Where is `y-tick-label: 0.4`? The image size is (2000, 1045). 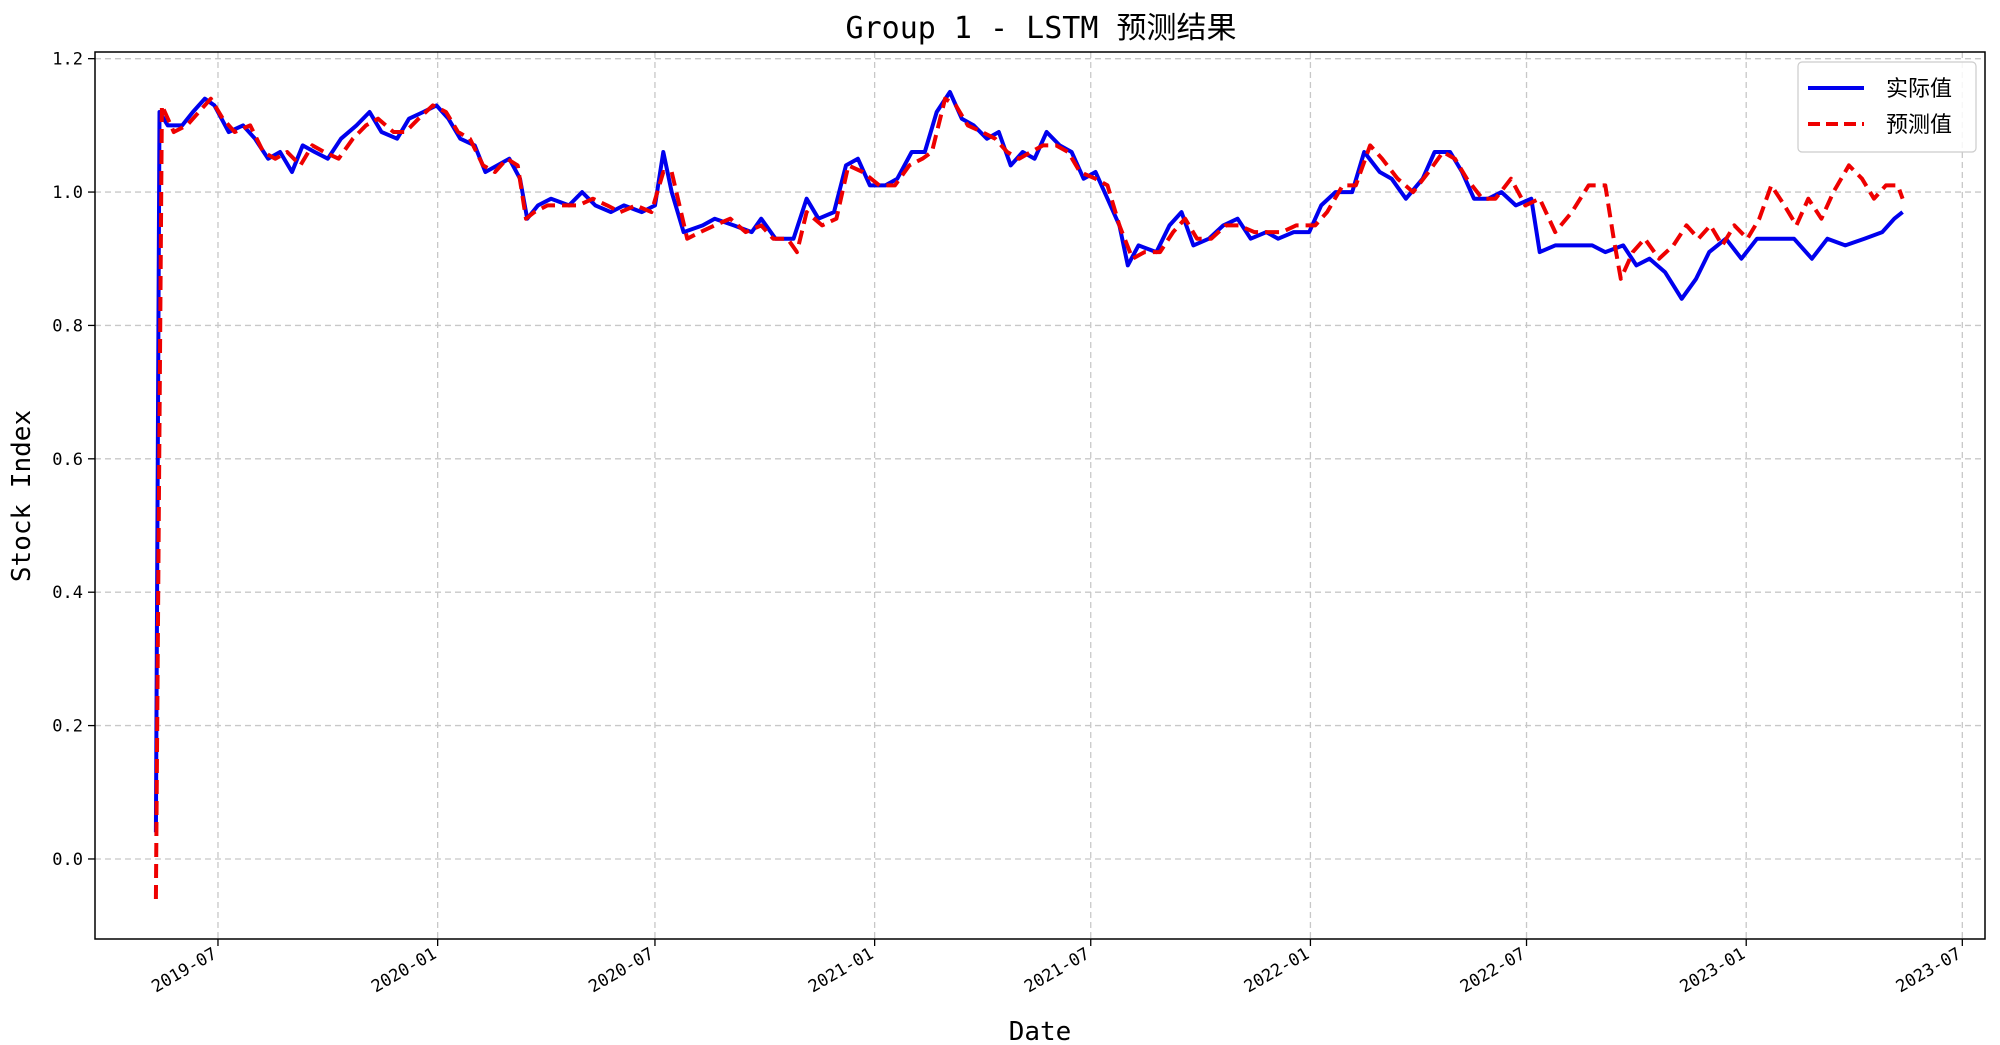 y-tick-label: 0.4 is located at coordinates (67, 593).